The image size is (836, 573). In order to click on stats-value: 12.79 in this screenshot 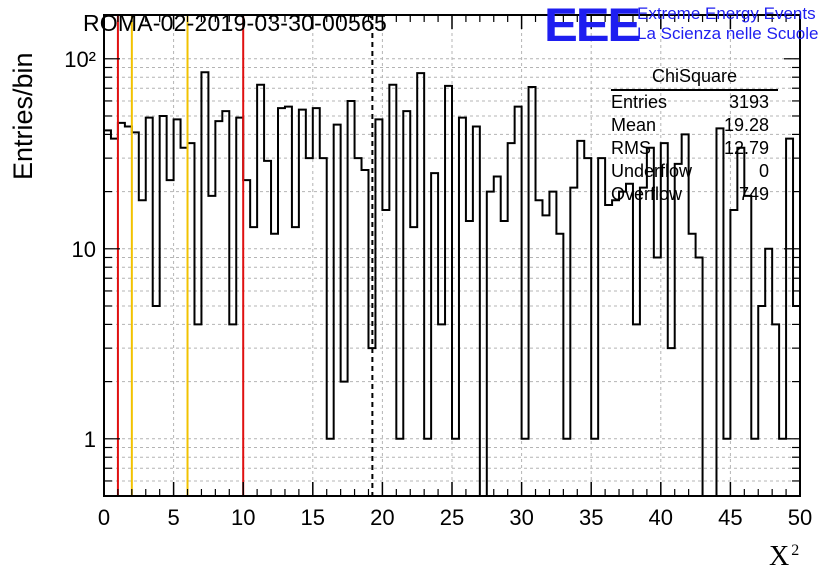, I will do `click(746, 148)`.